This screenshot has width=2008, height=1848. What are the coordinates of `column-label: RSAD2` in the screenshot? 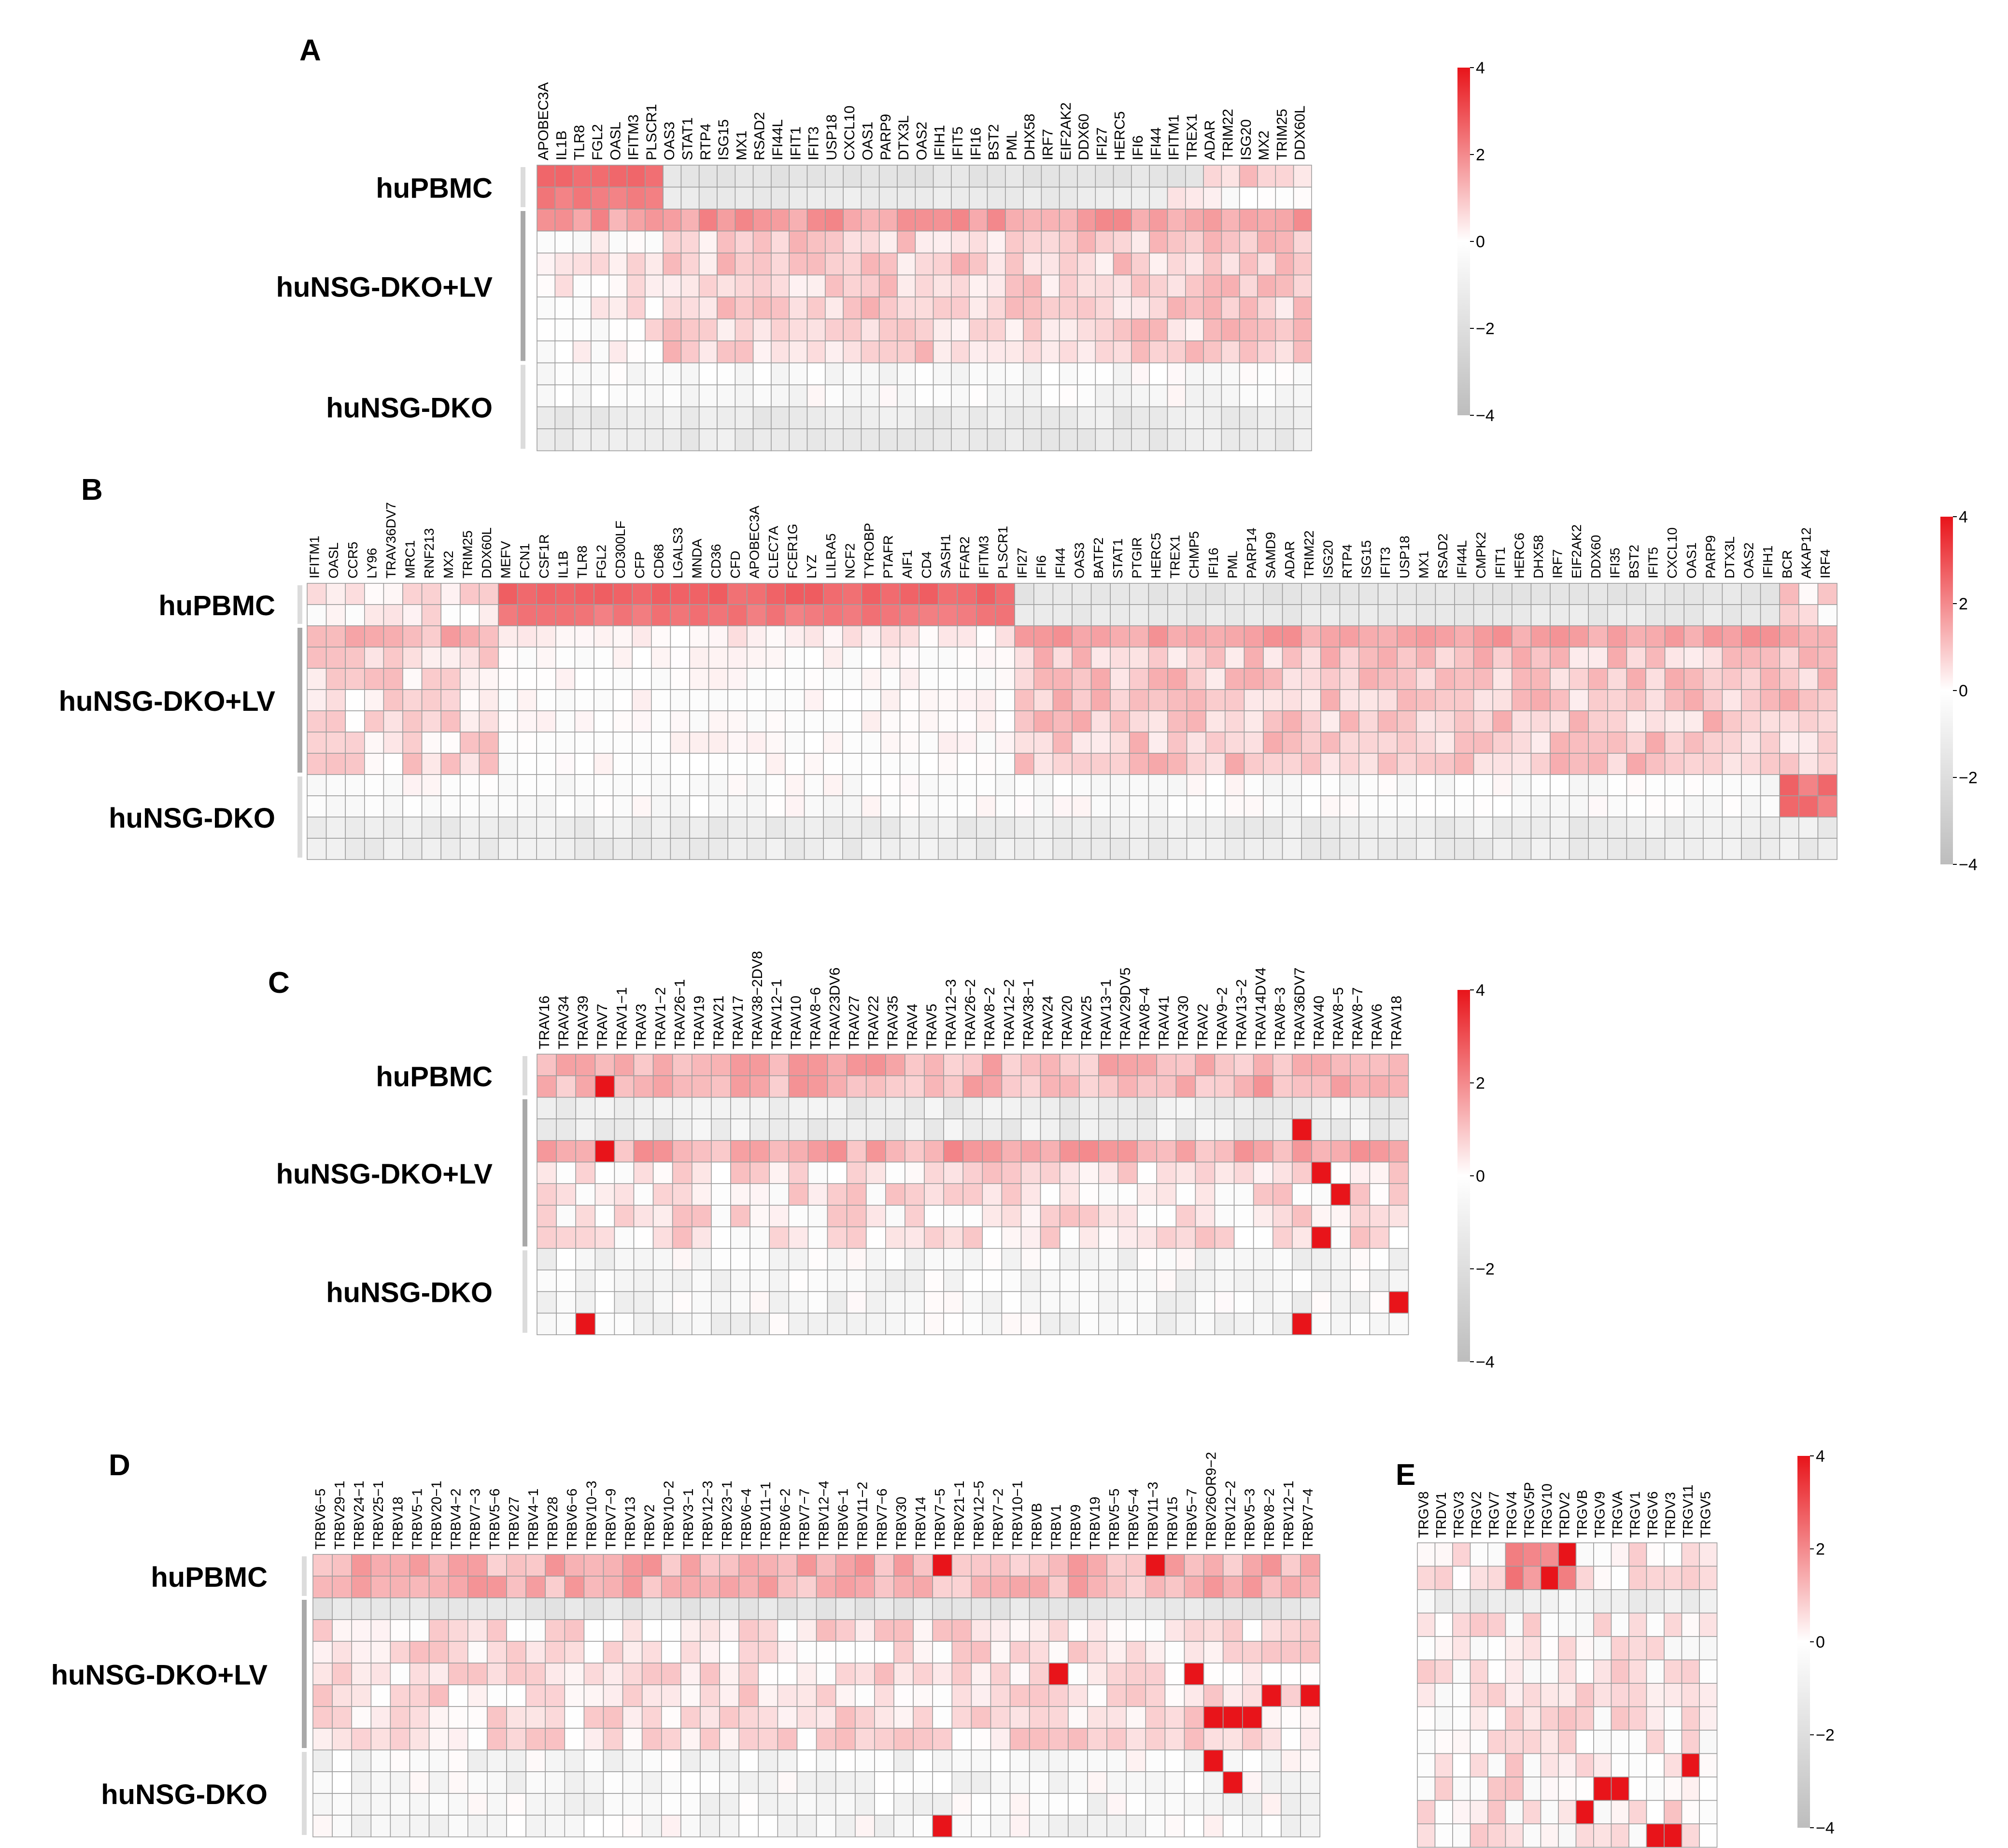 It's located at (760, 136).